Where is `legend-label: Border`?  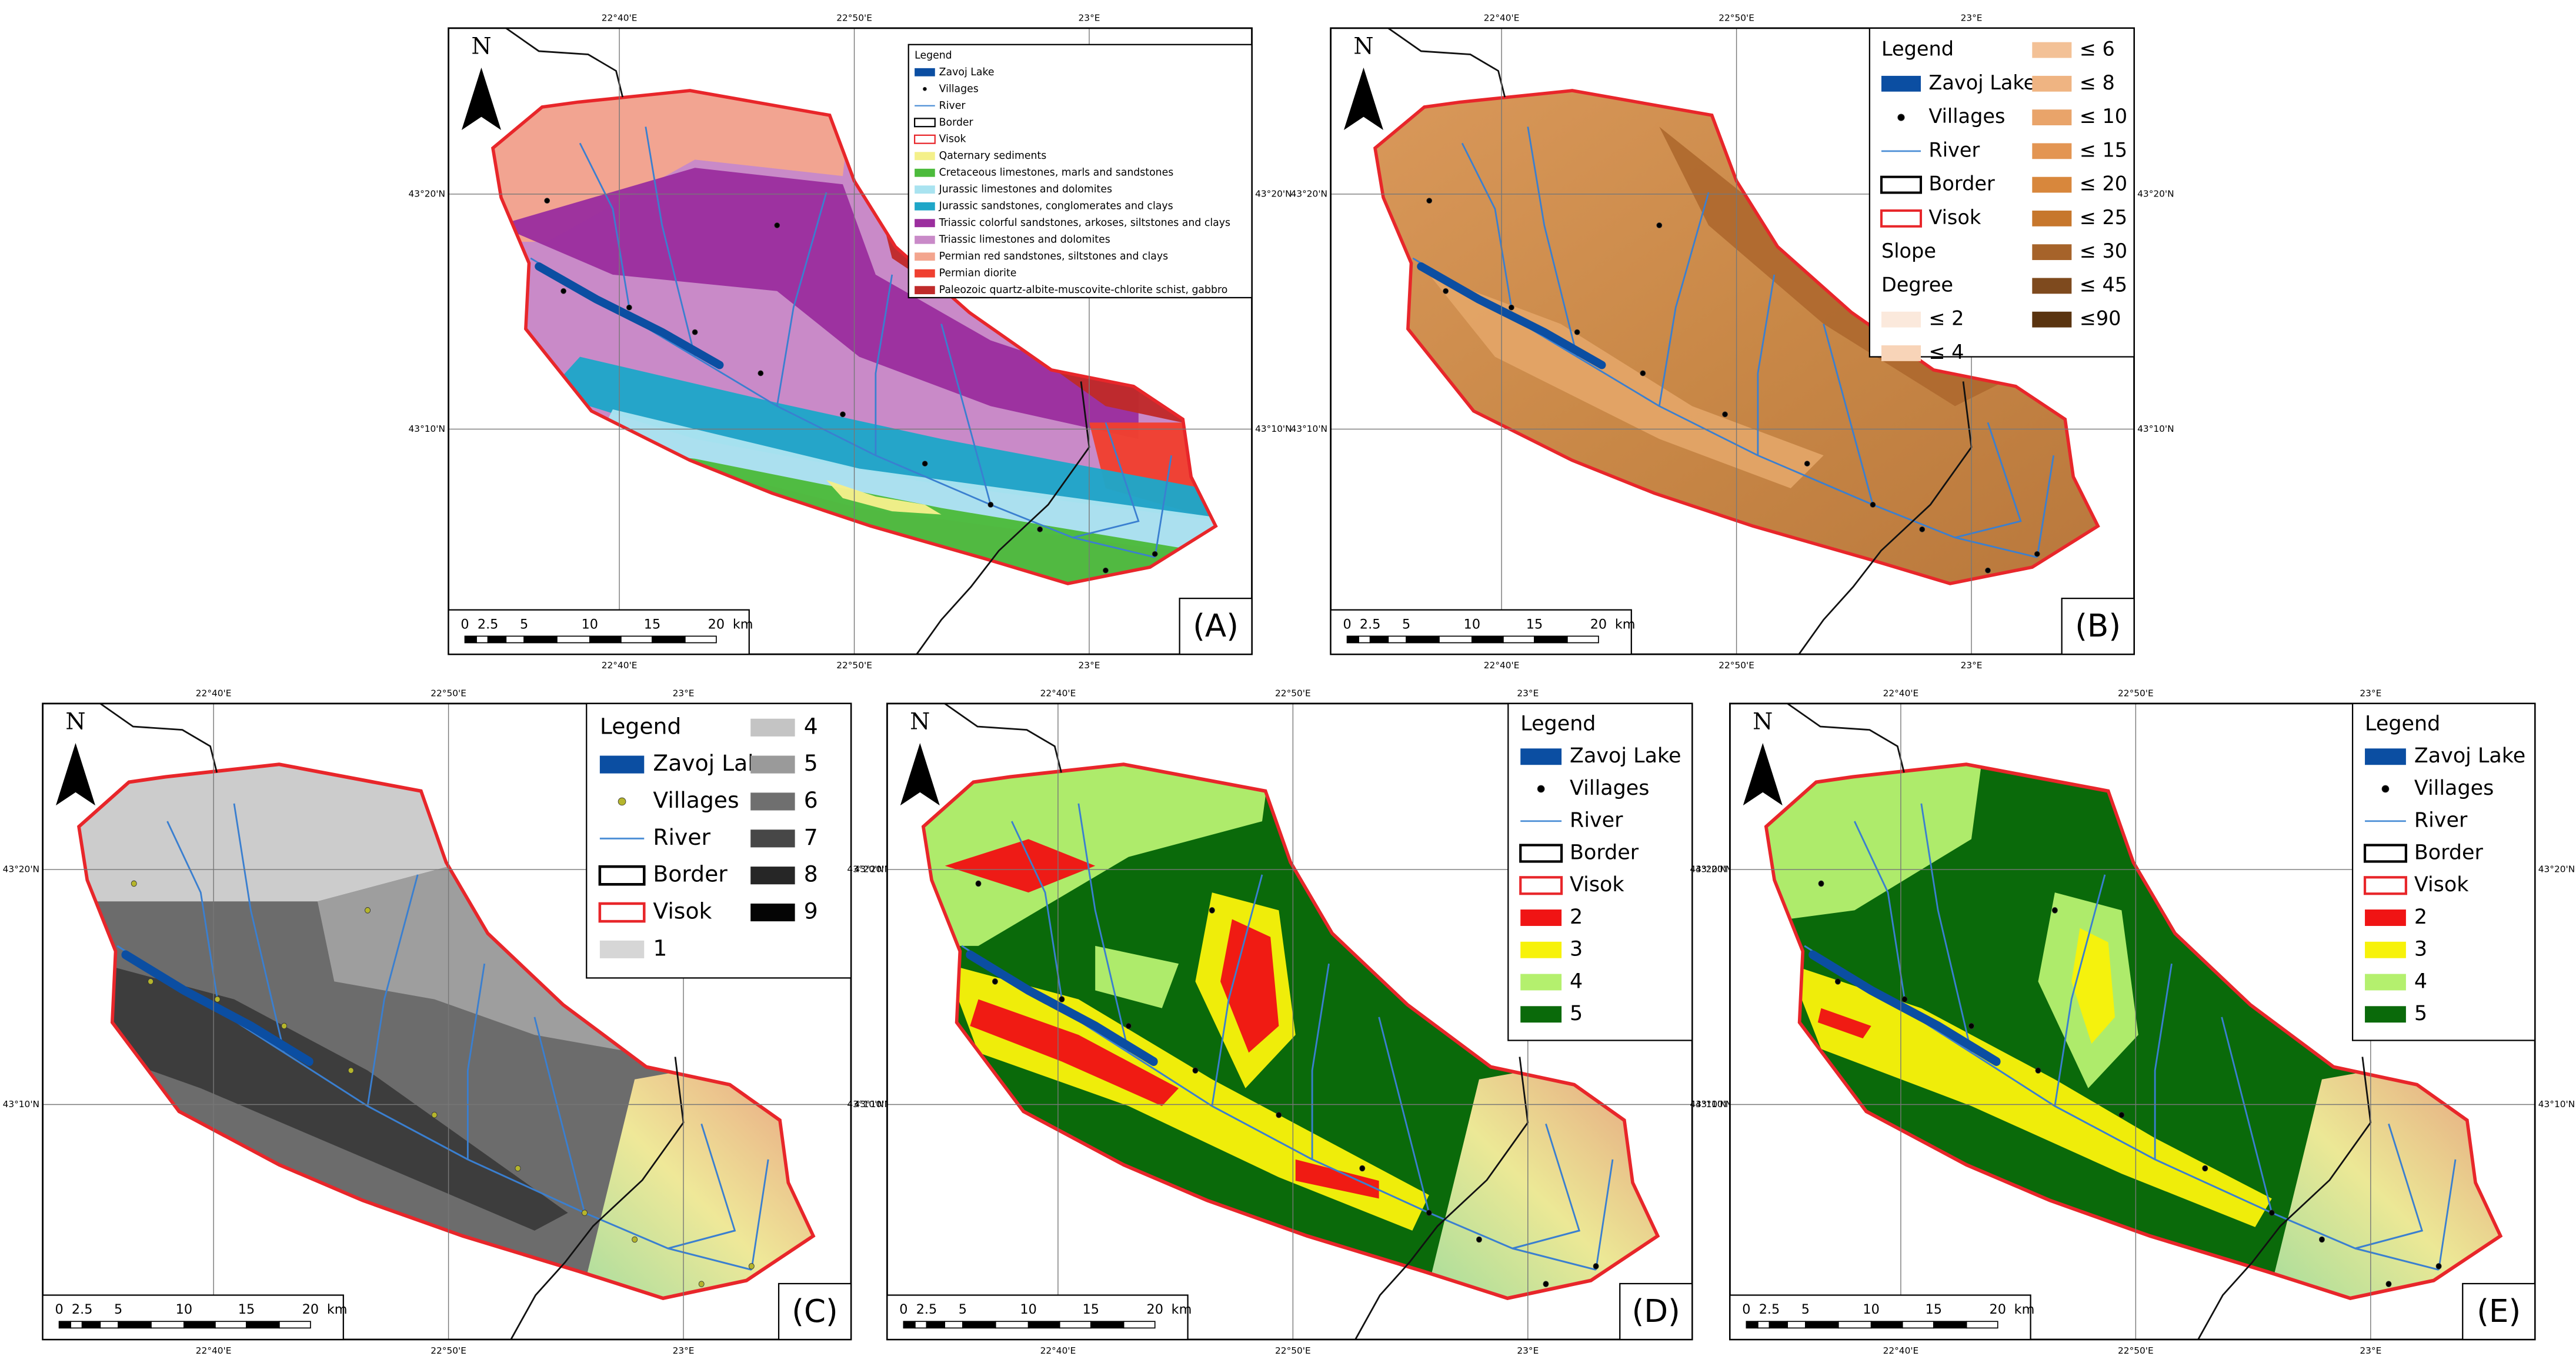
legend-label: Border is located at coordinates (690, 874).